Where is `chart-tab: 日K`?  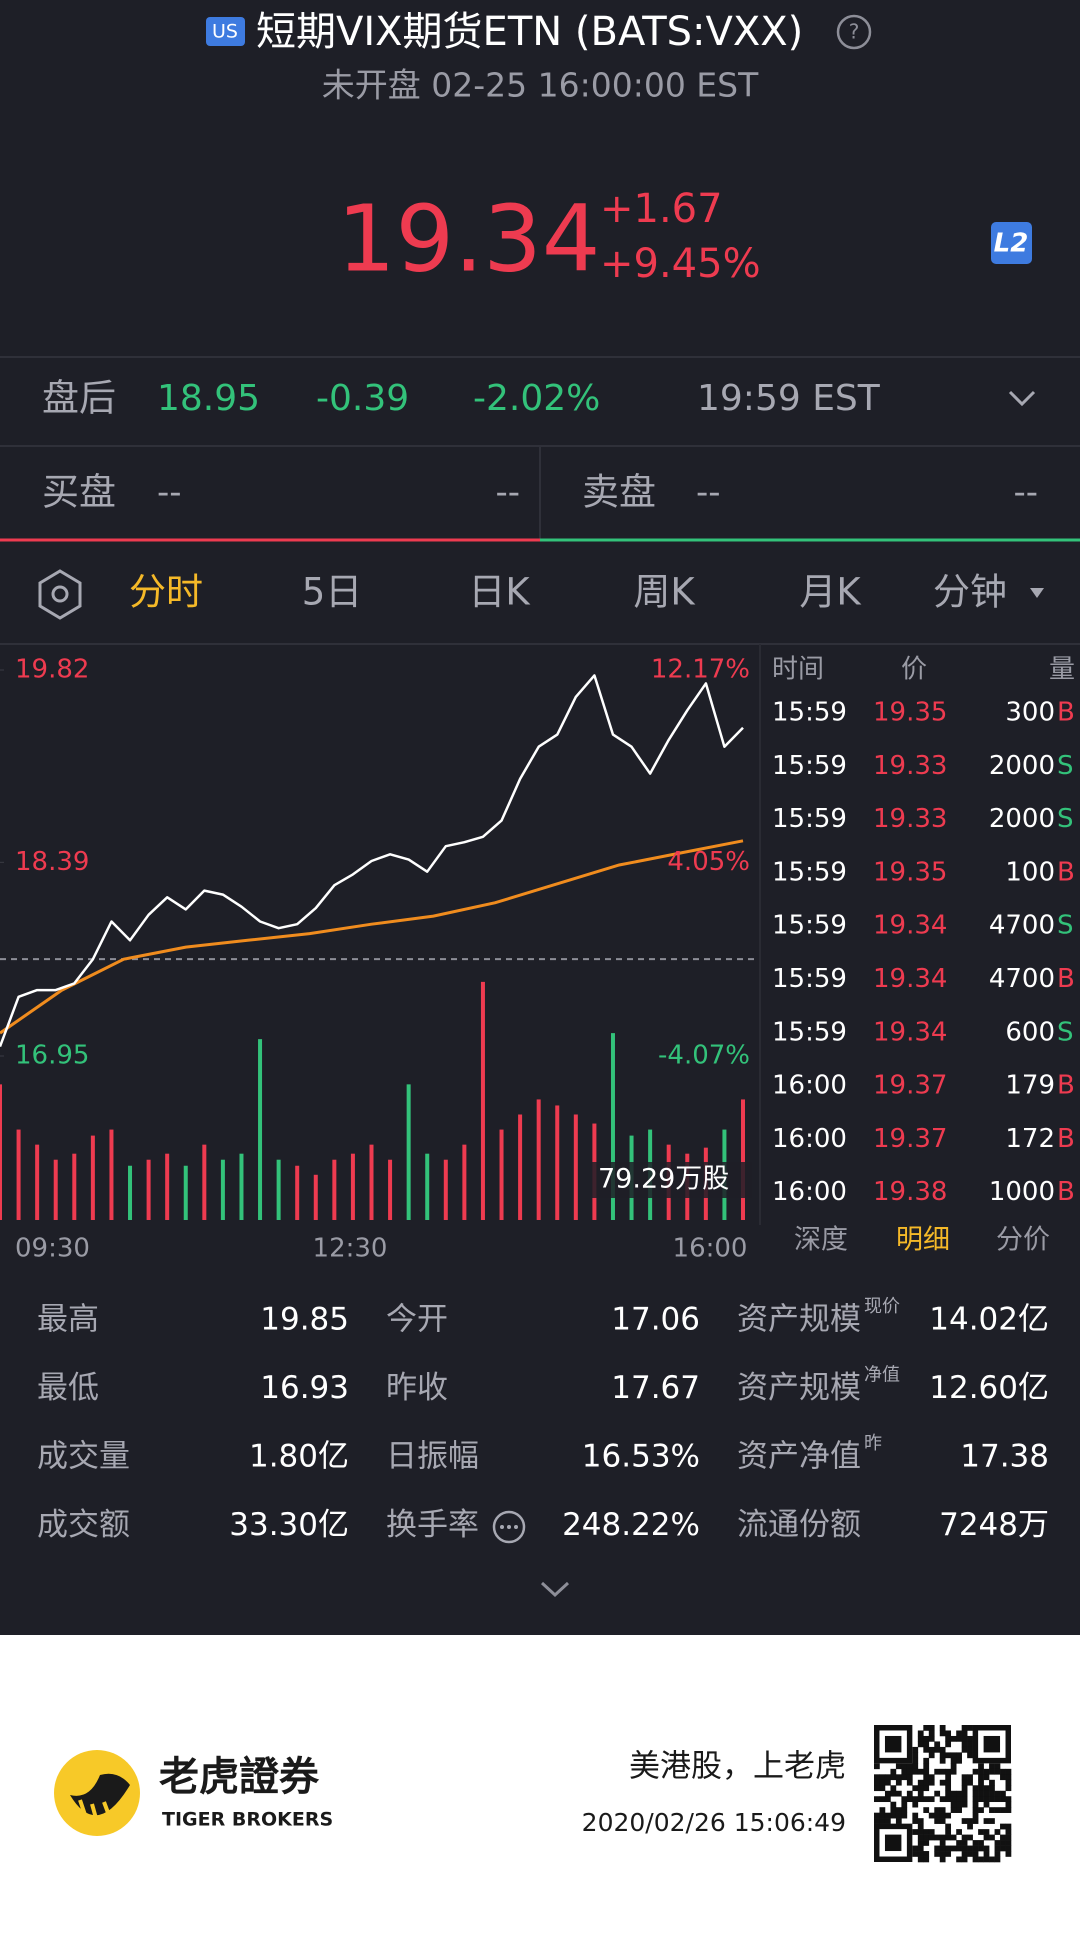
chart-tab: 日K is located at coordinates (499, 592).